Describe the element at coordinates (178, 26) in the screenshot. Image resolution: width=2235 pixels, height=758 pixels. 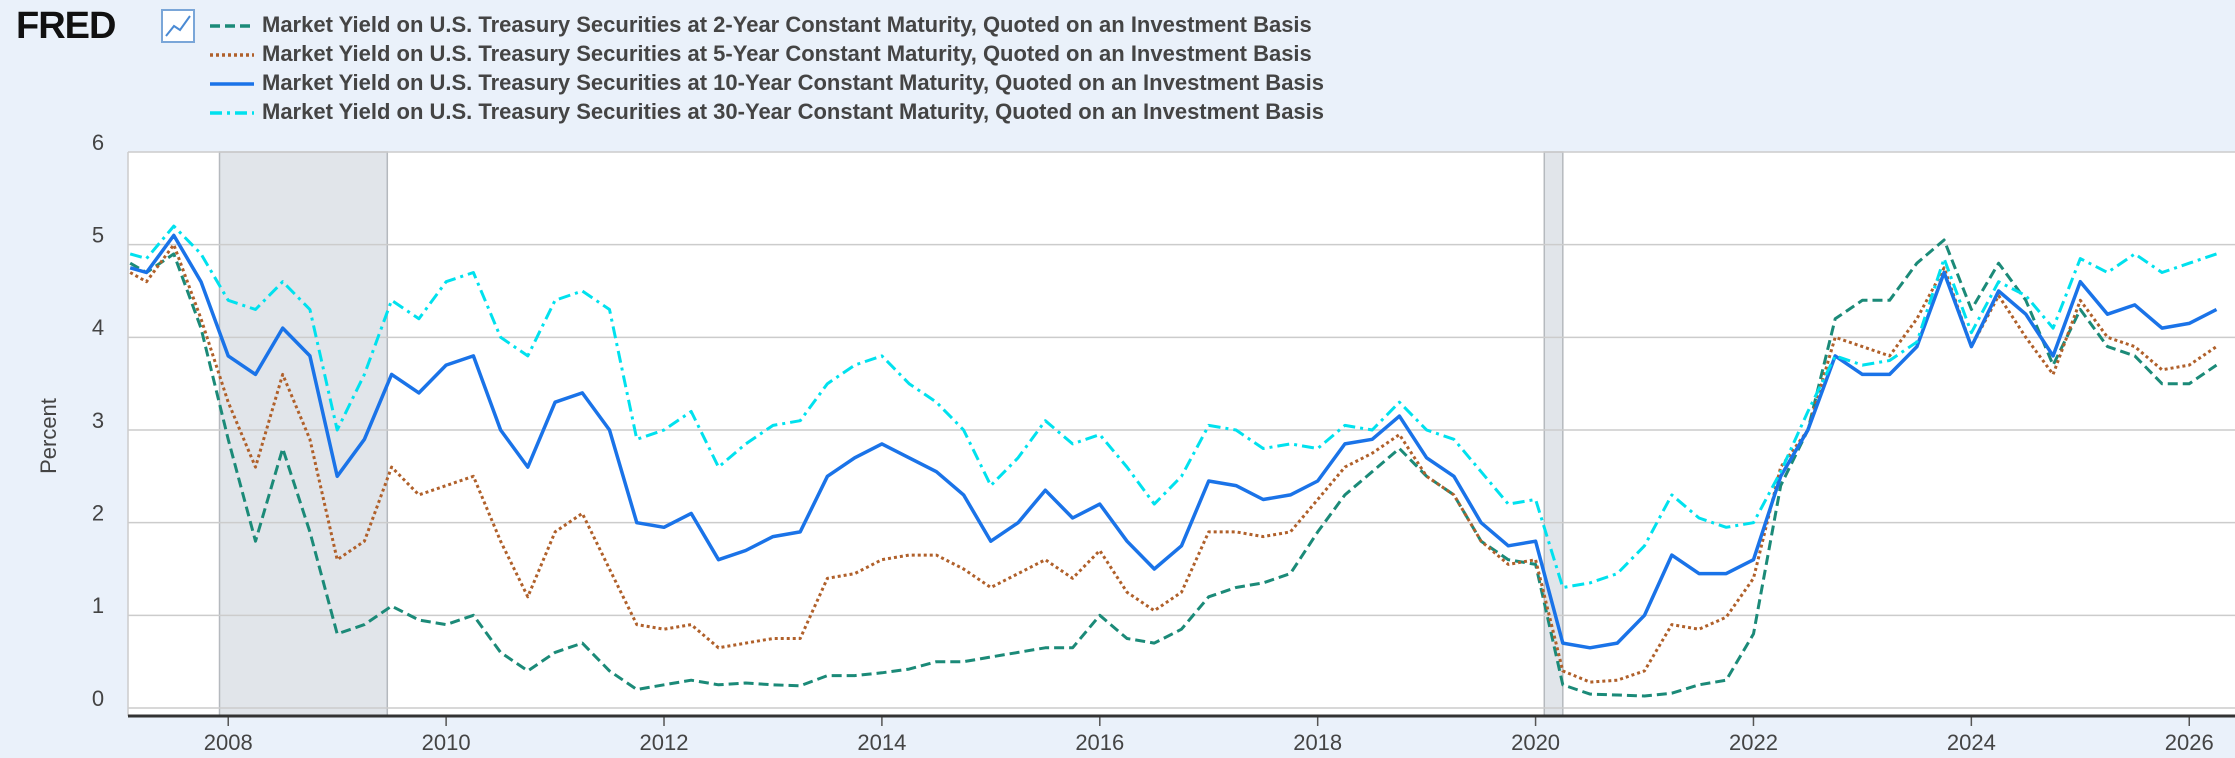
I see `brand-icon` at that location.